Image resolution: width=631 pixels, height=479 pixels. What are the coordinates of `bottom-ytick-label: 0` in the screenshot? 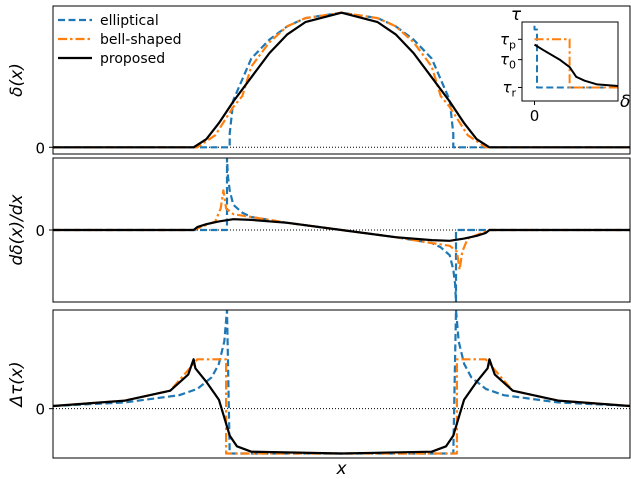 It's located at (40, 410).